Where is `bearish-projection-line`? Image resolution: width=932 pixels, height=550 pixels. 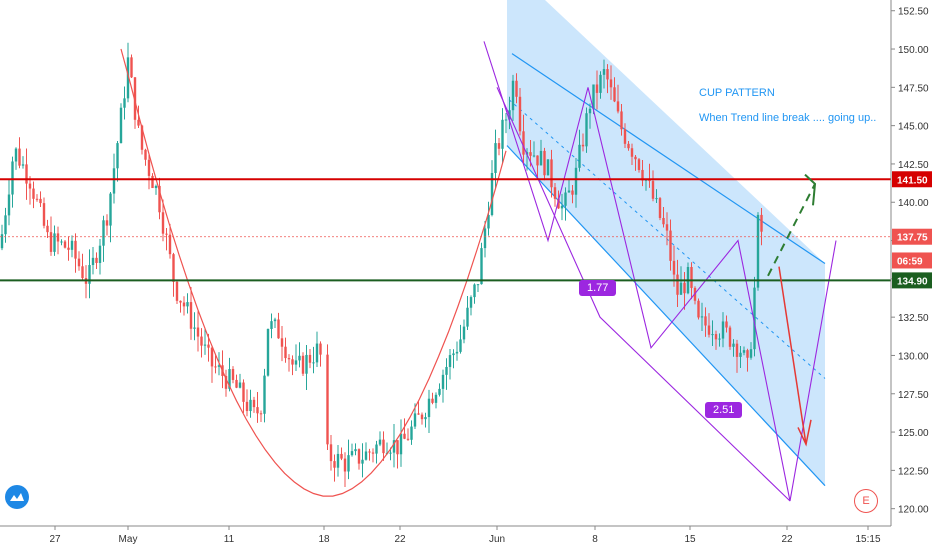
bearish-projection-line is located at coordinates (792, 355).